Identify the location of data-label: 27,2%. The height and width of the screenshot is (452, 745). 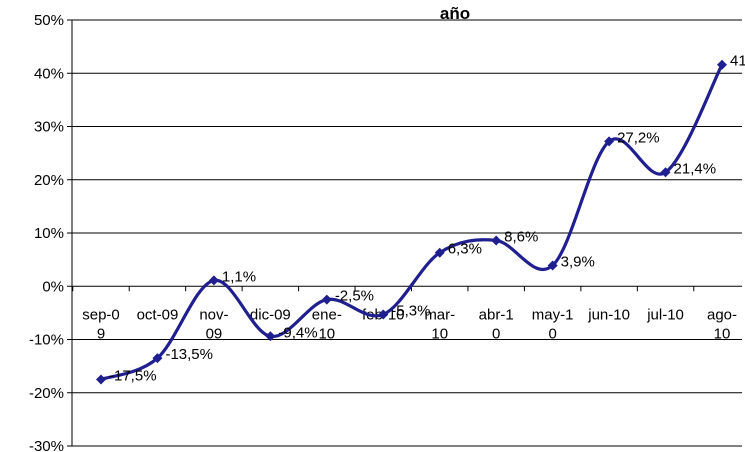
(638, 137).